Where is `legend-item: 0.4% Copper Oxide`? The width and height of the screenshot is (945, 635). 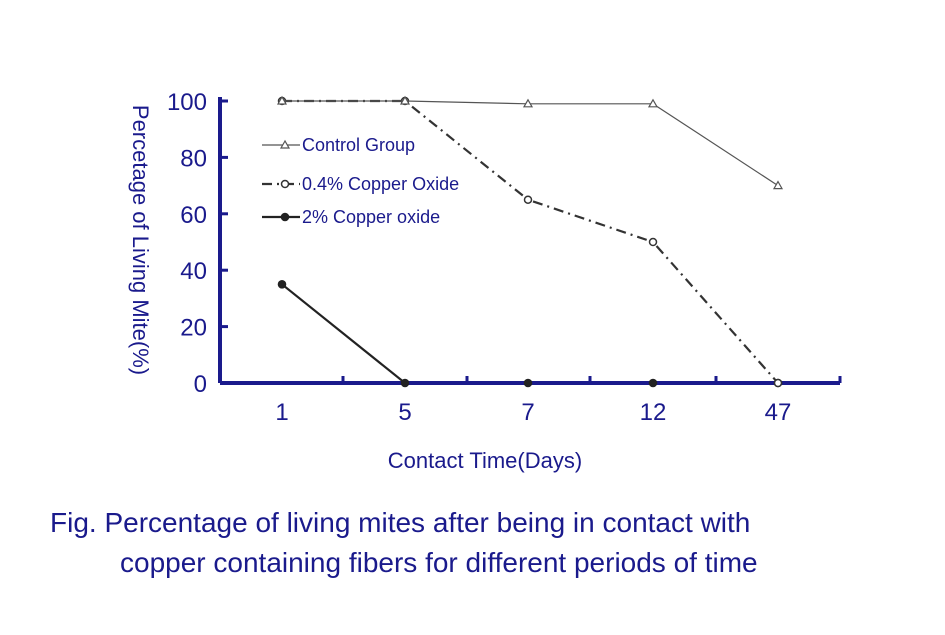 legend-item: 0.4% Copper Oxide is located at coordinates (360, 184).